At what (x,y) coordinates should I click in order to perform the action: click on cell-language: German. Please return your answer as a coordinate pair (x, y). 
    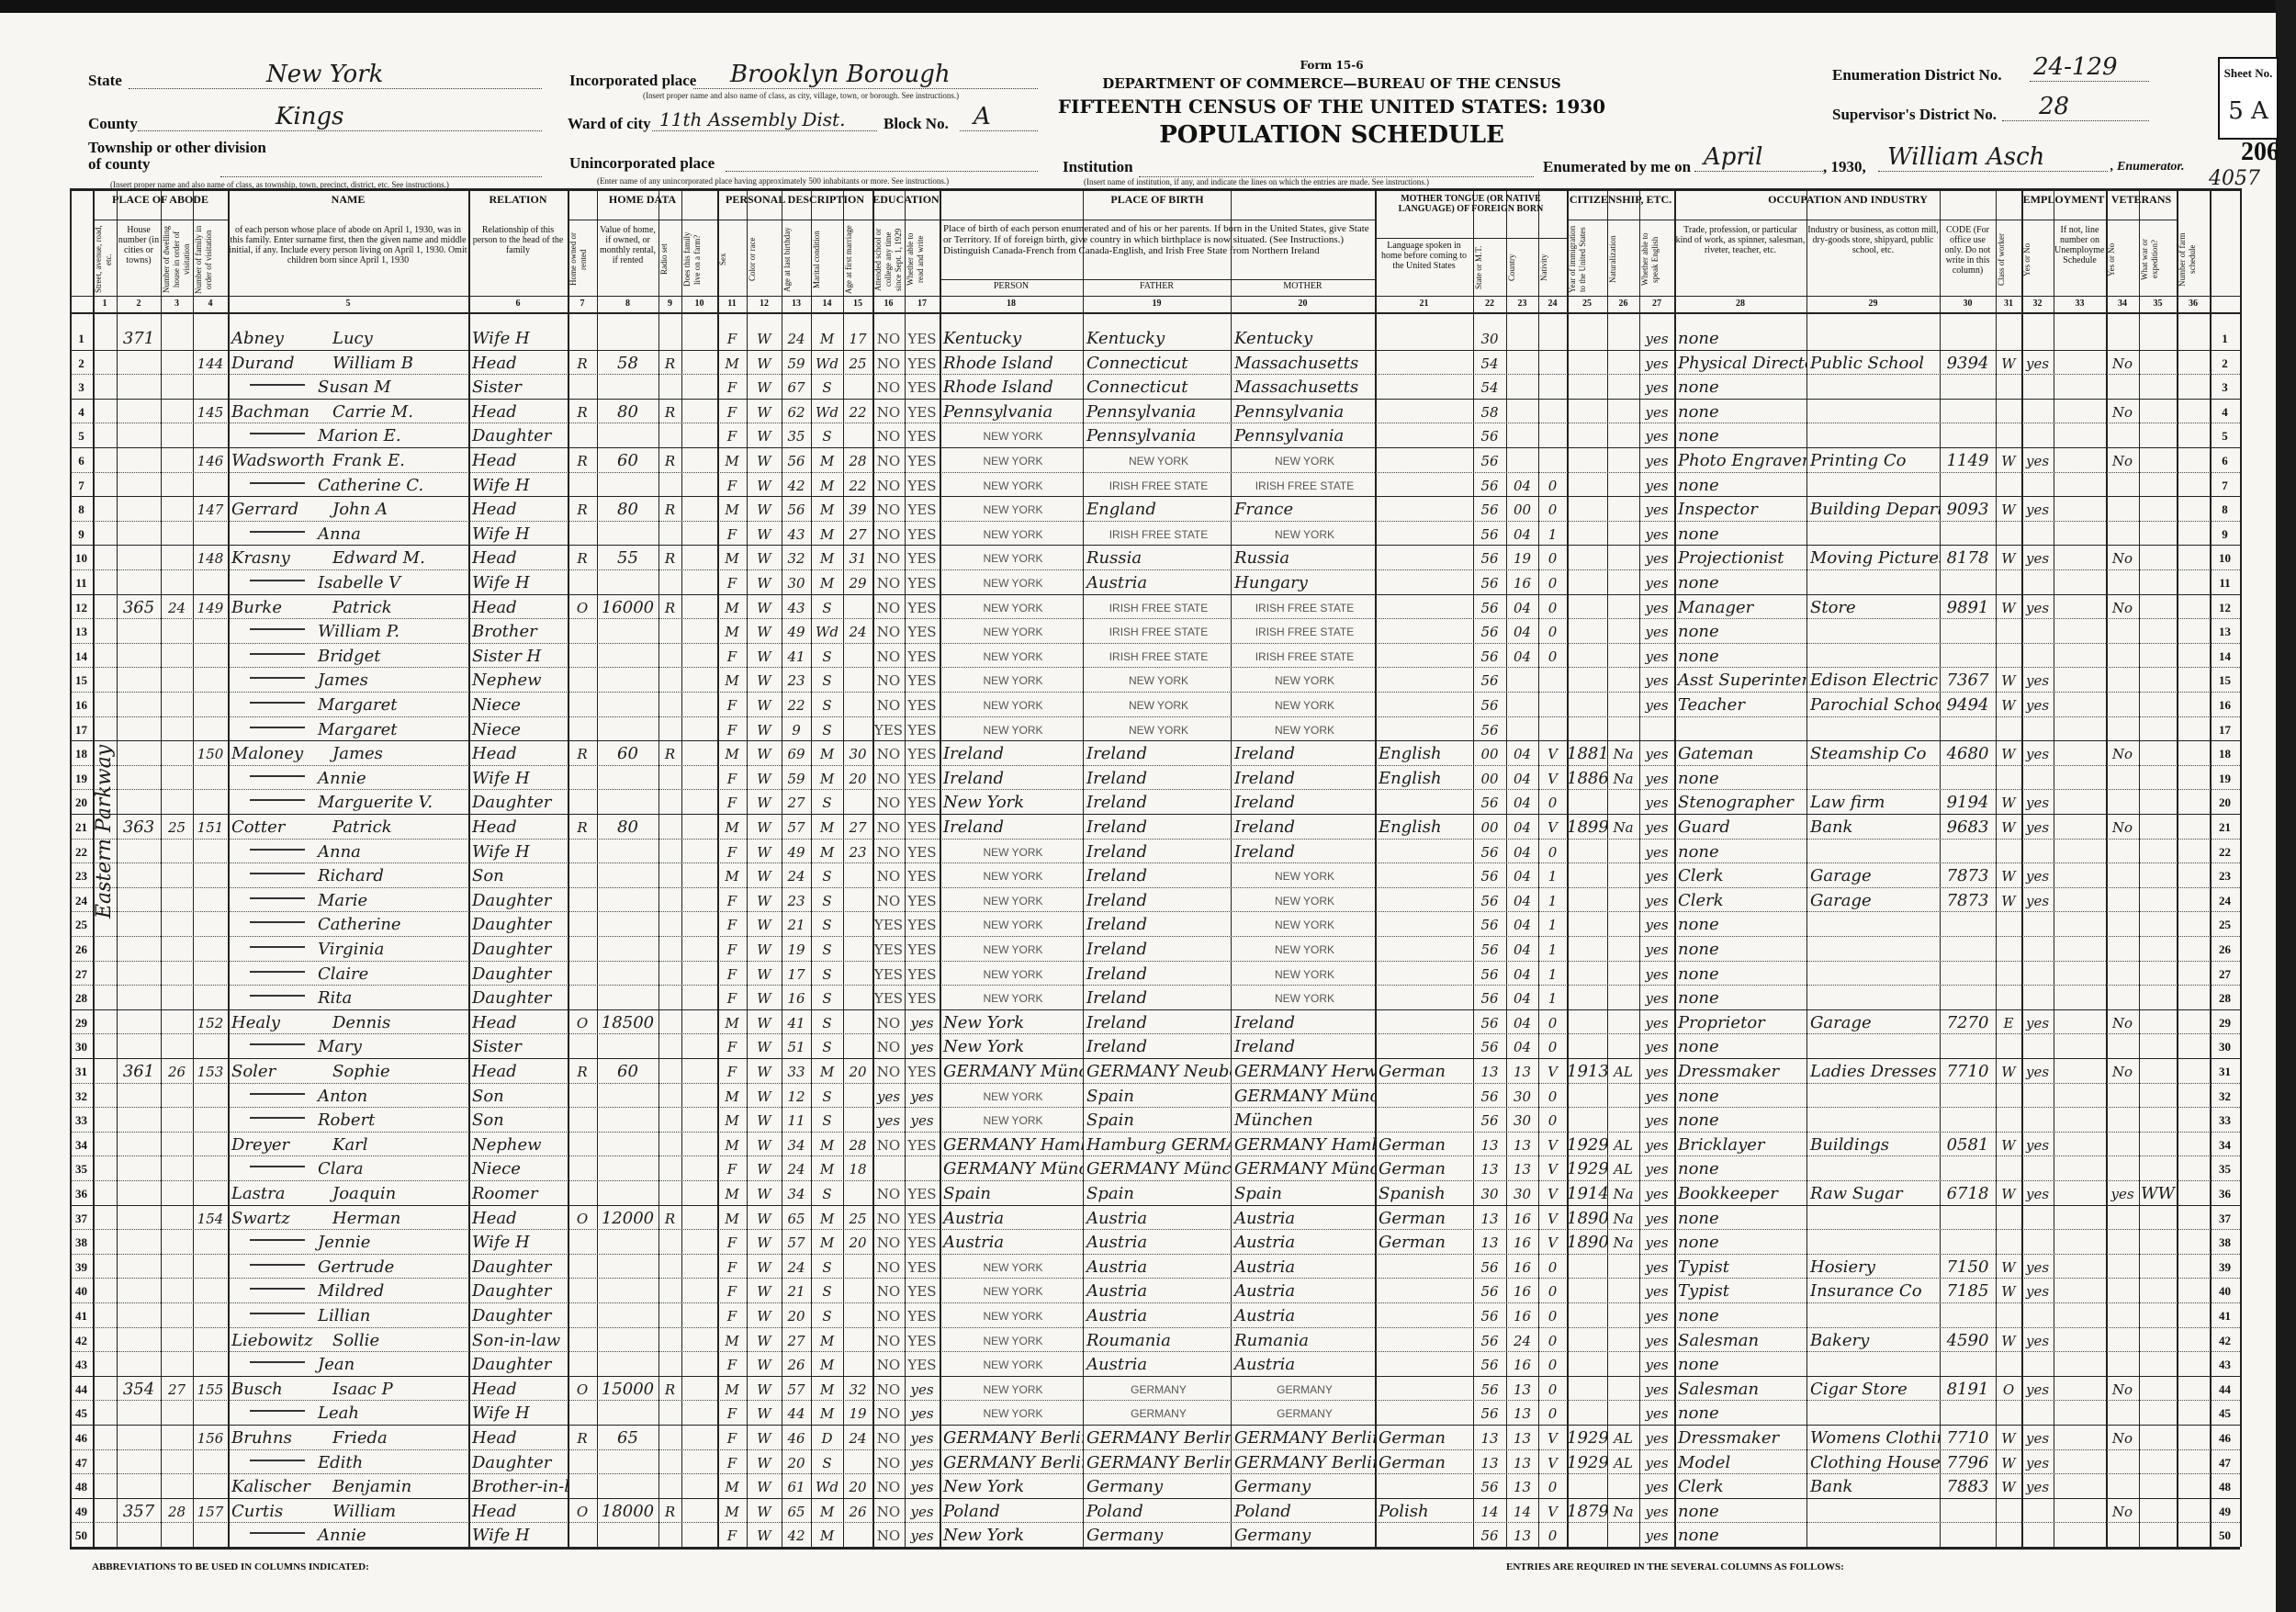
    Looking at the image, I should click on (1412, 1218).